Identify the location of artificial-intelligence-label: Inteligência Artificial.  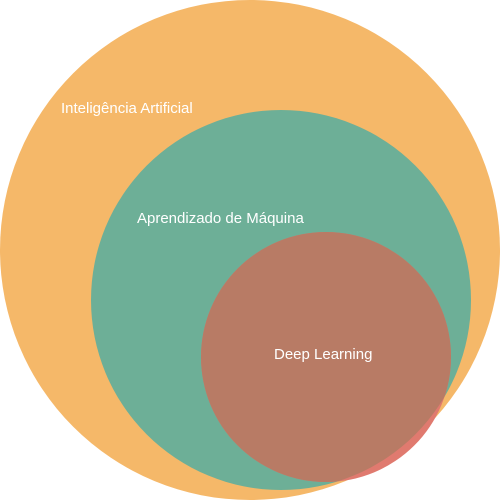
(127, 108).